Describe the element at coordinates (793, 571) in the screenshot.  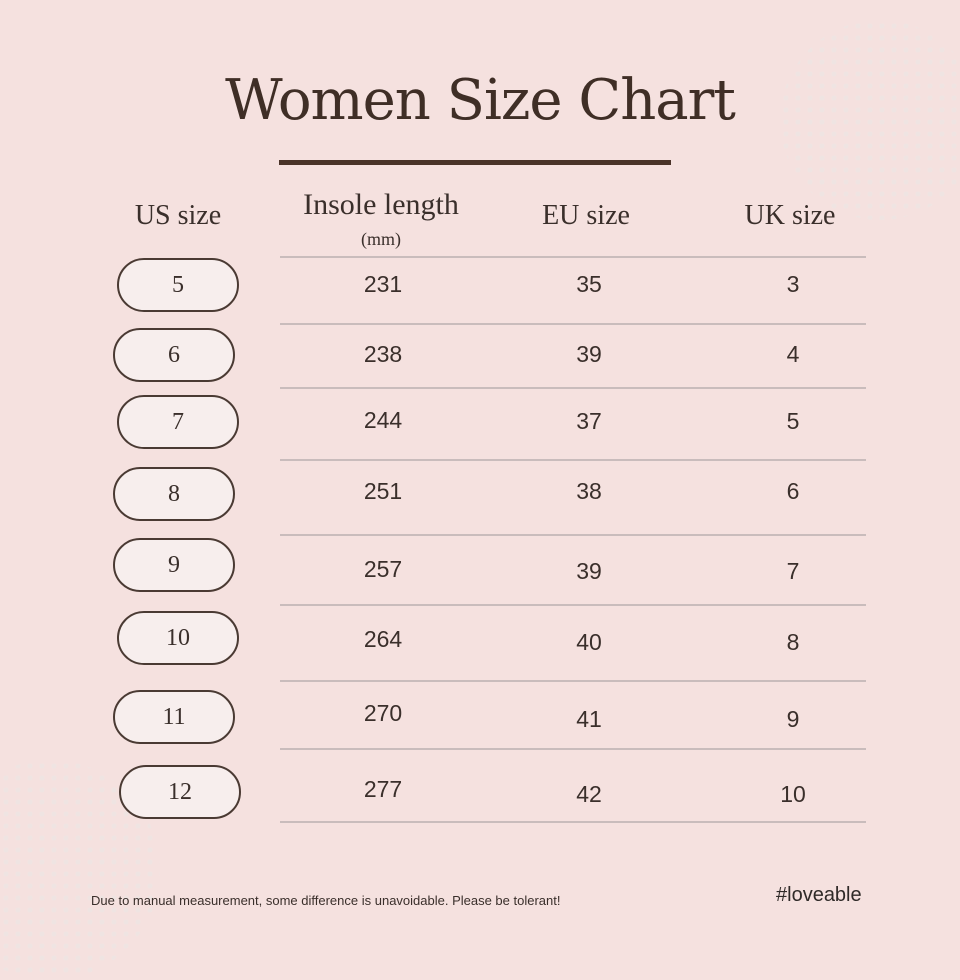
I see `uk-cell: 7` at that location.